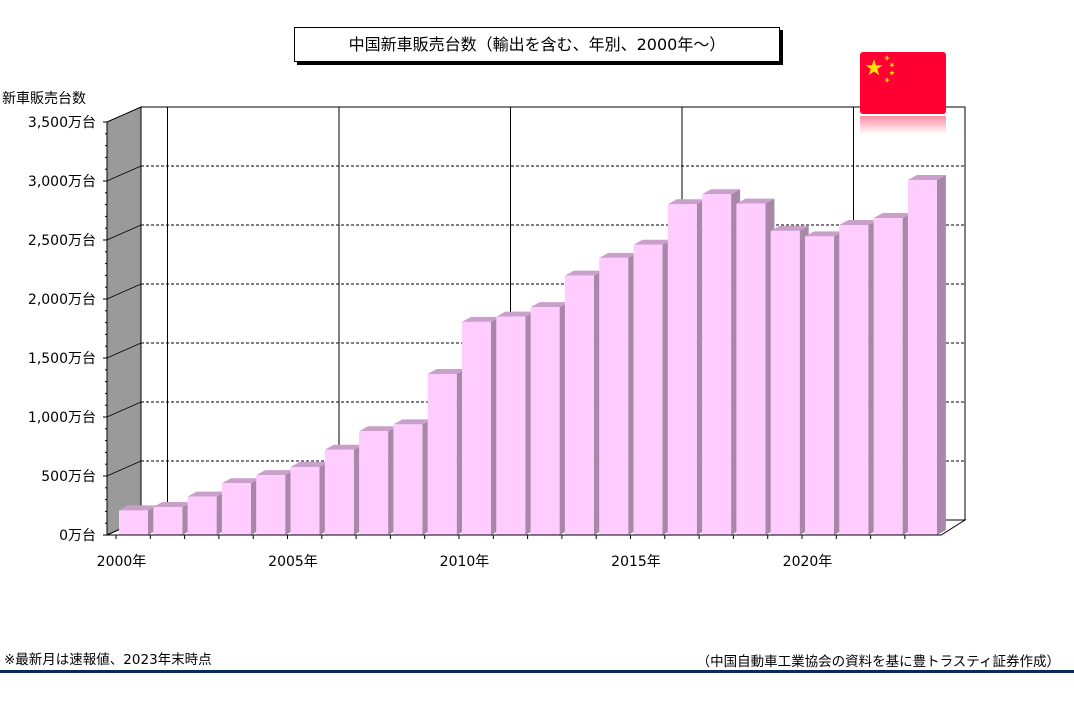 This screenshot has width=1074, height=707. I want to click on y-tick-label: 1,500万台, so click(62, 359).